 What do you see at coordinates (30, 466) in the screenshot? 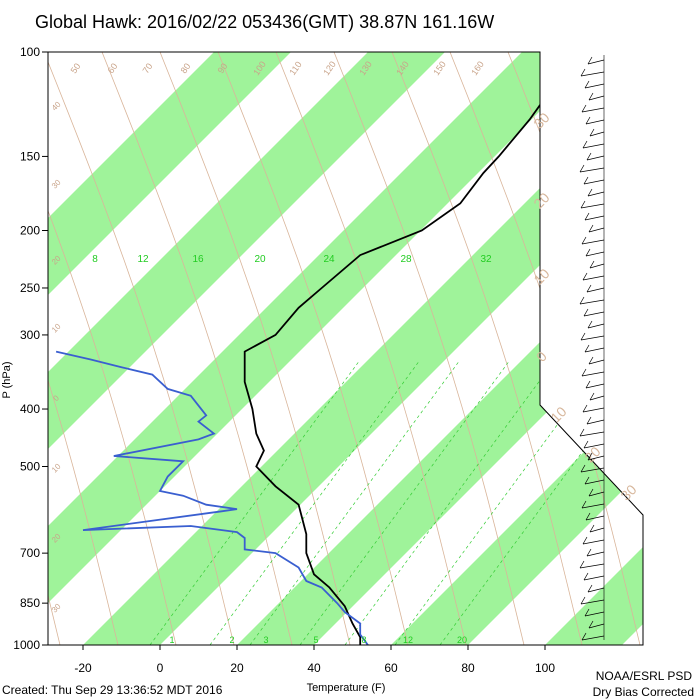
I see `y-tick-label: 500` at bounding box center [30, 466].